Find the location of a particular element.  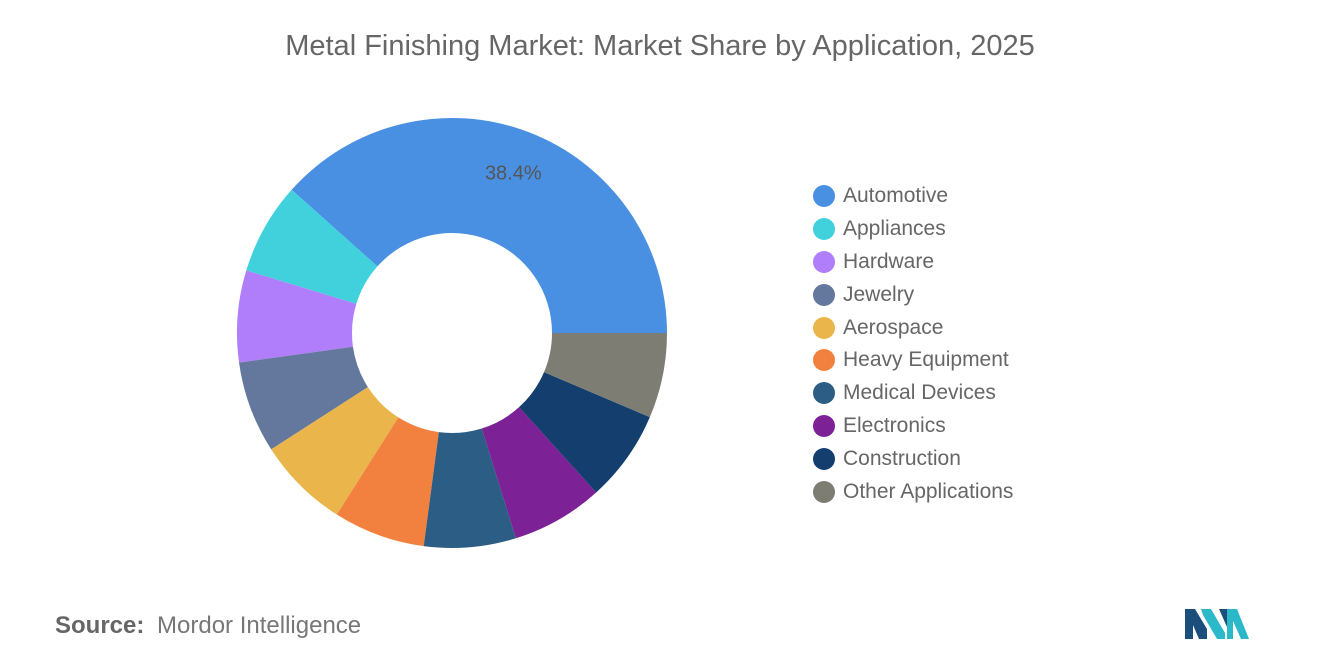

legend-item: Jewelry is located at coordinates (913, 294).